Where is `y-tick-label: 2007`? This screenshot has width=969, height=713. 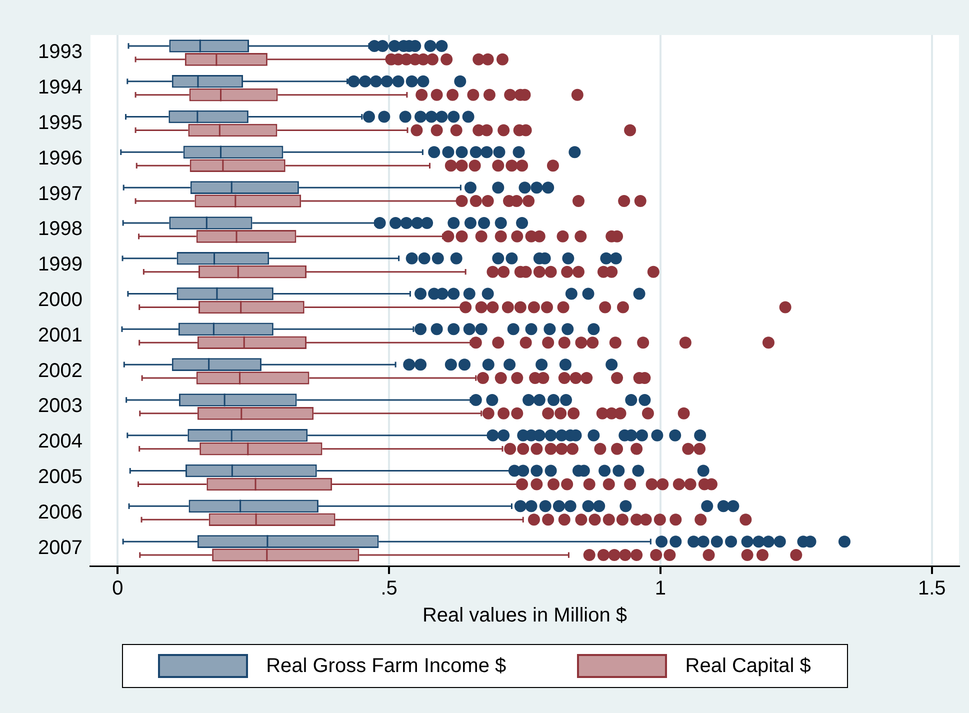
y-tick-label: 2007 is located at coordinates (60, 547).